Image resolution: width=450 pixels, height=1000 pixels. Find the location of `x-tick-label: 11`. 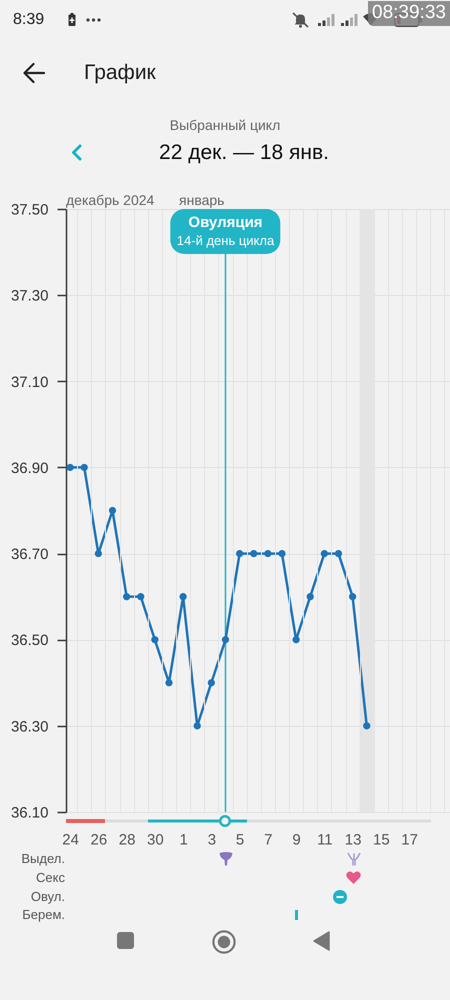

x-tick-label: 11 is located at coordinates (325, 840).